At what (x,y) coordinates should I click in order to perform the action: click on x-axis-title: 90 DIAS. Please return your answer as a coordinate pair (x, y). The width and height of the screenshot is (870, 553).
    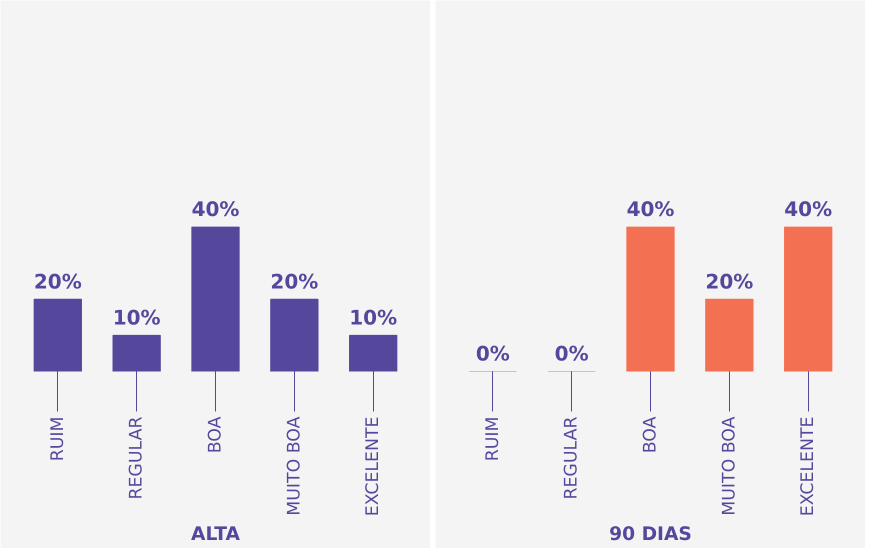
    Looking at the image, I should click on (650, 535).